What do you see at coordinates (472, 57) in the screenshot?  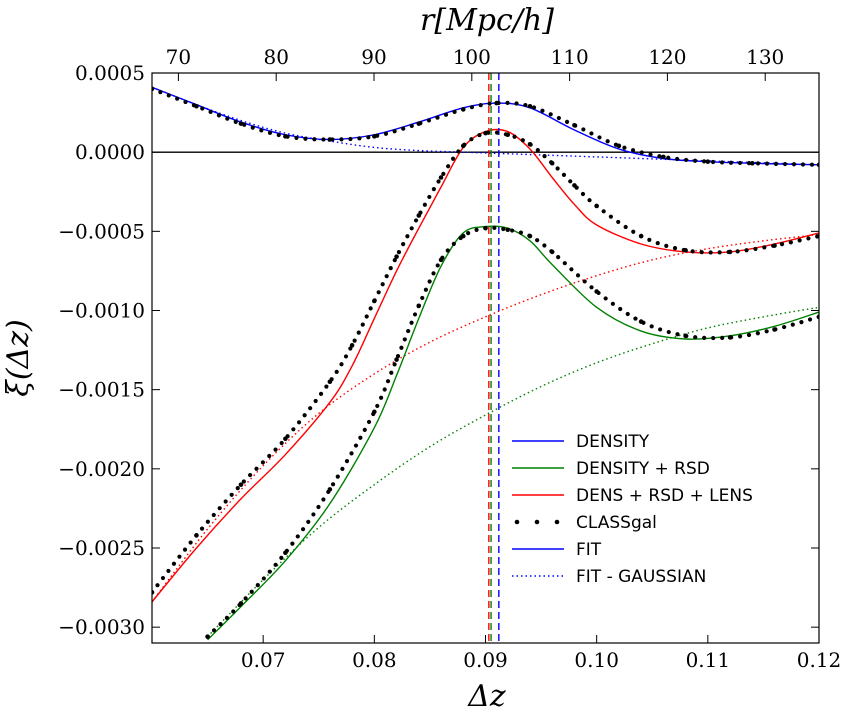 I see `top-x-tick-label: 100` at bounding box center [472, 57].